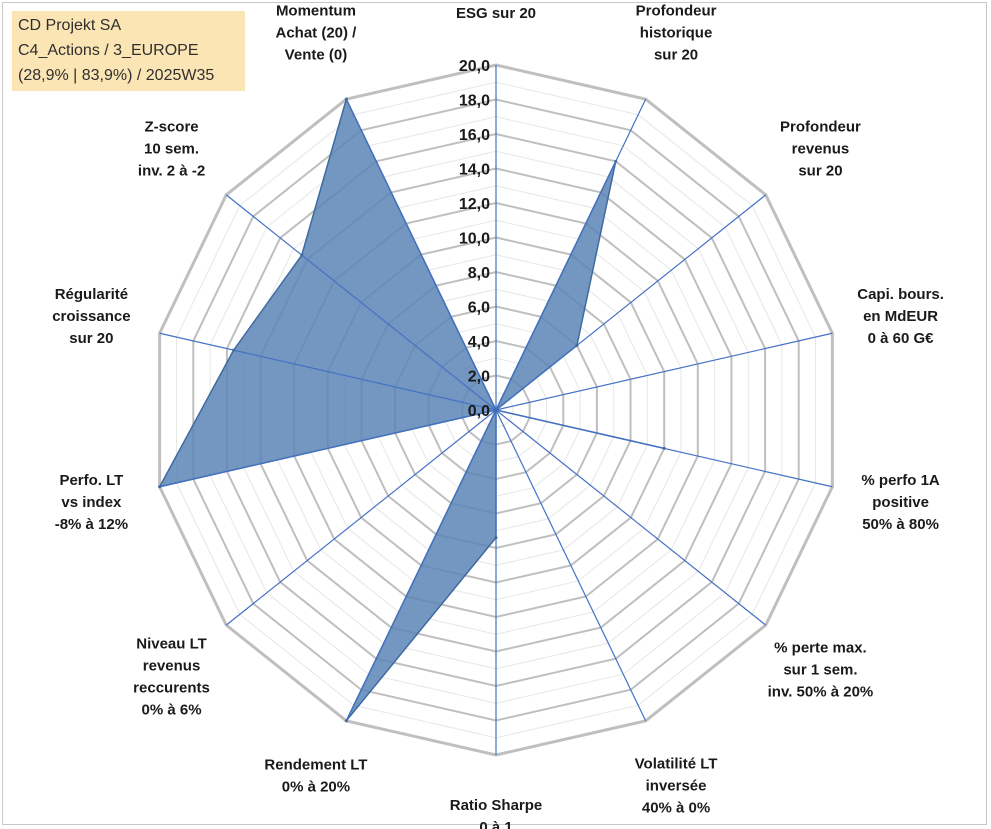 Image resolution: width=991 pixels, height=829 pixels. Describe the element at coordinates (474, 239) in the screenshot. I see `radial-tick-label: 10,0` at that location.